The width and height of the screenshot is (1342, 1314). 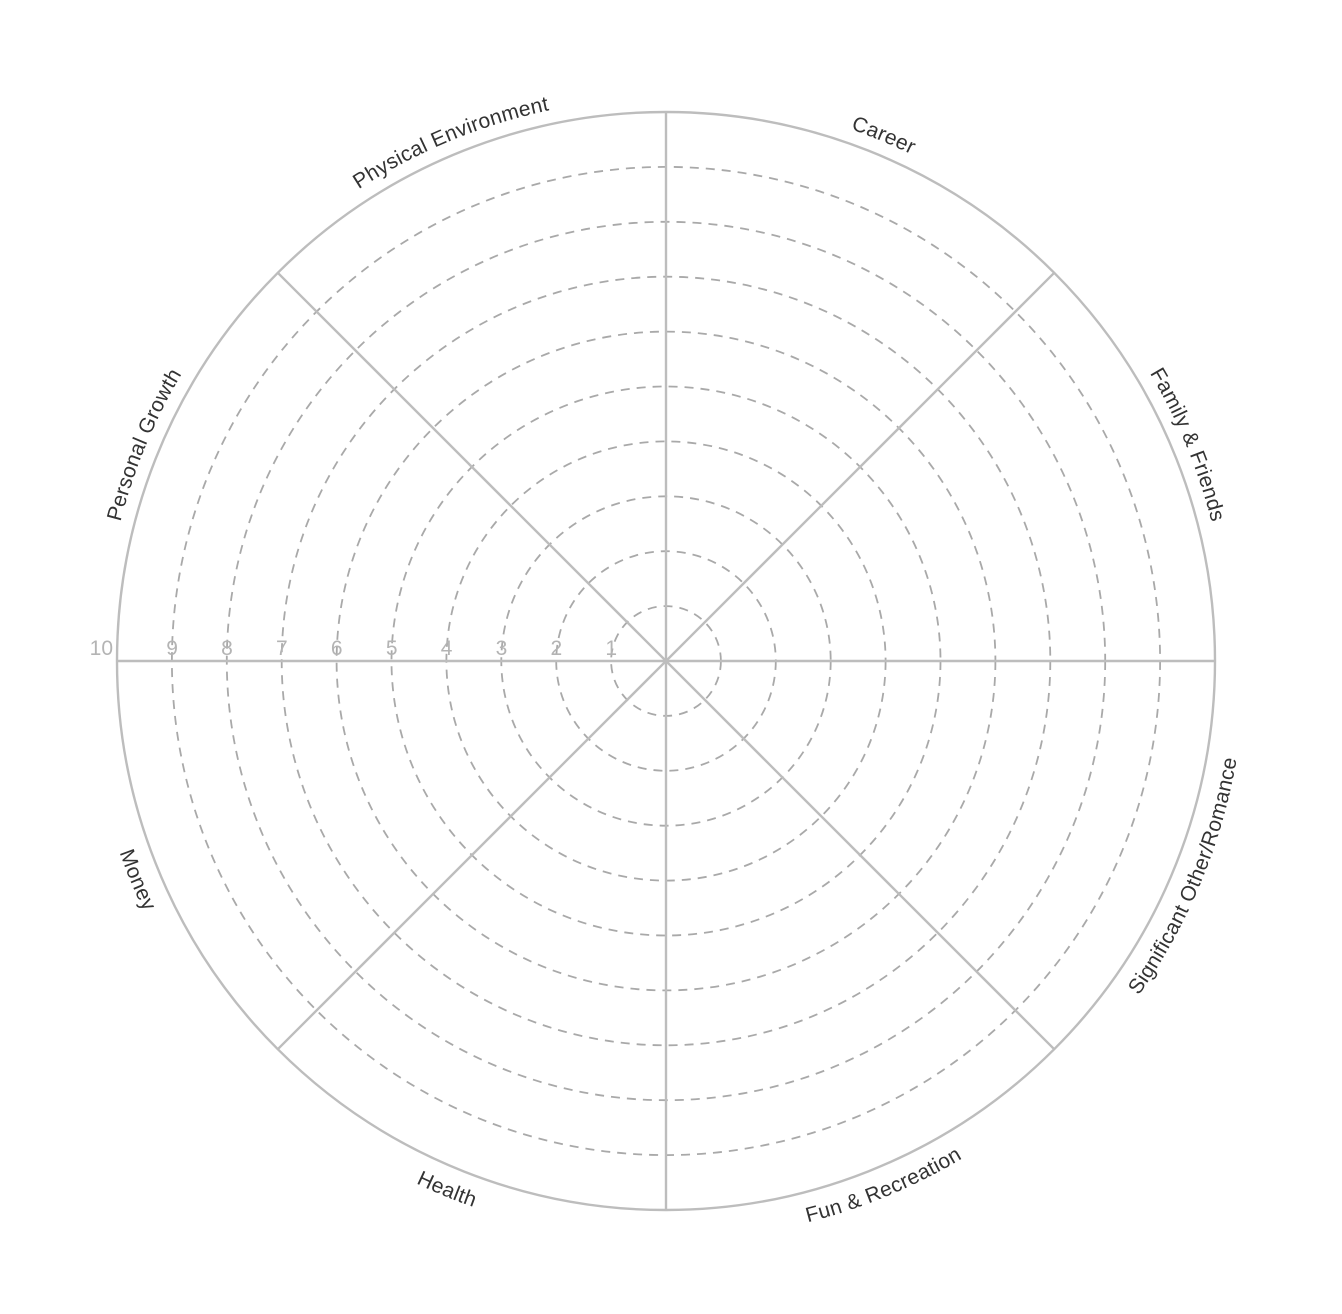 I want to click on scale-label-8: 8, so click(x=227, y=648).